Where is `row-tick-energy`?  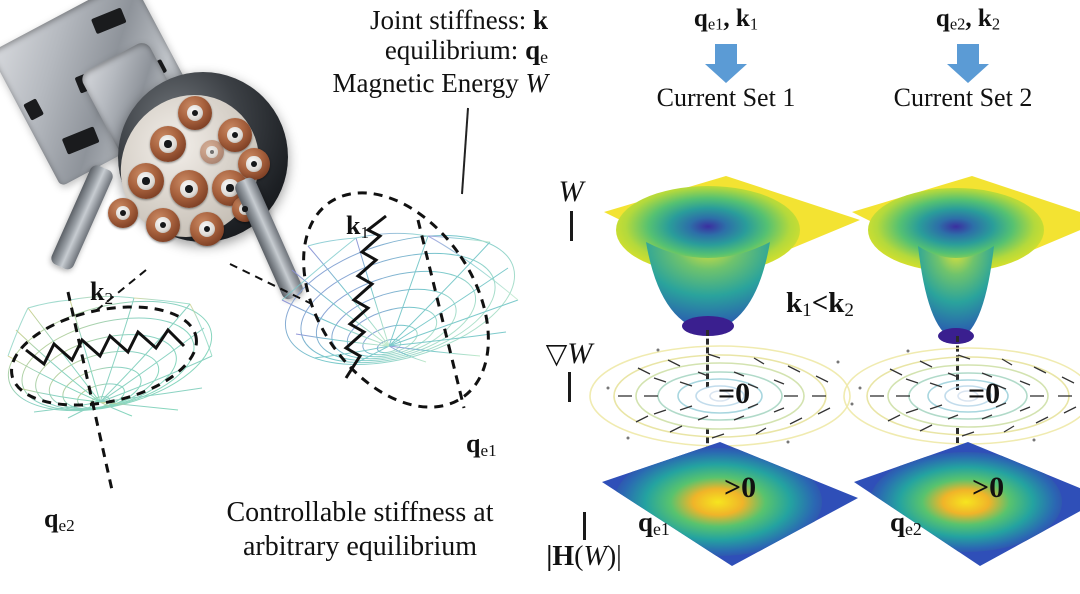 row-tick-energy is located at coordinates (571, 225).